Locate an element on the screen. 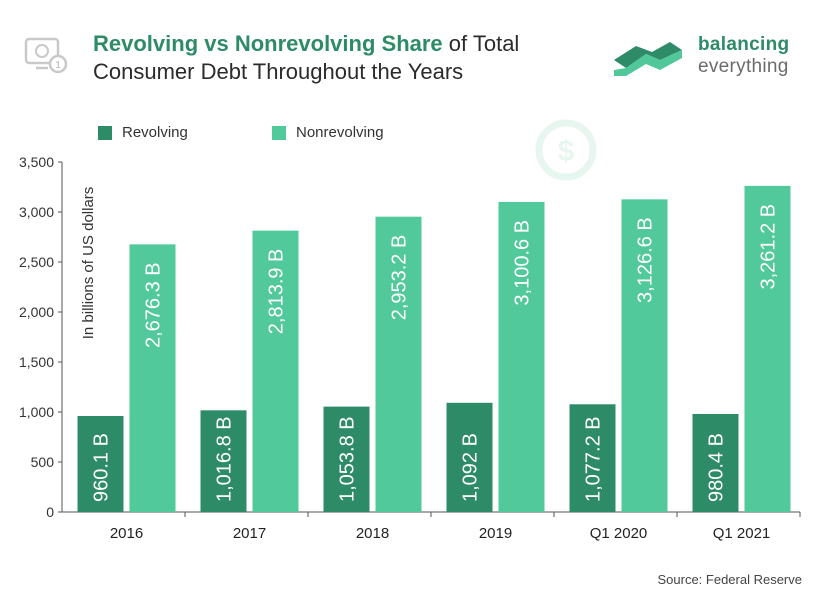 Image resolution: width=830 pixels, height=607 pixels. bar-nonrevolving-2018 is located at coordinates (398, 364).